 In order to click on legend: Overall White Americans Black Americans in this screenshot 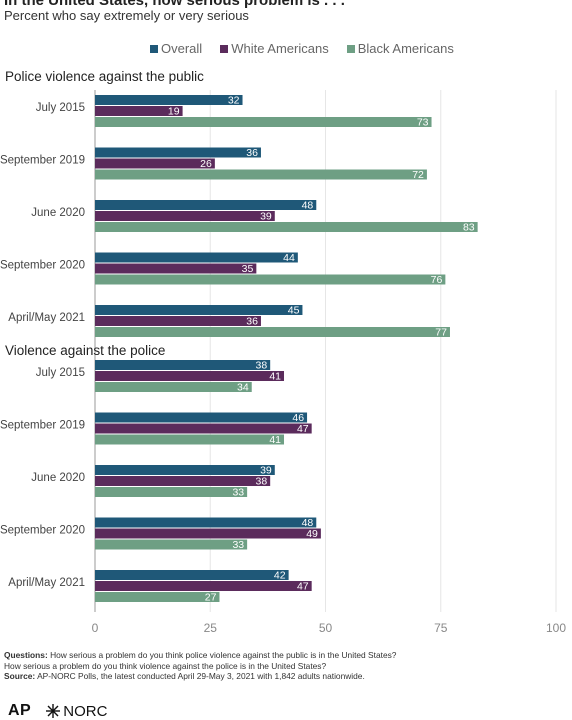, I will do `click(302, 48)`.